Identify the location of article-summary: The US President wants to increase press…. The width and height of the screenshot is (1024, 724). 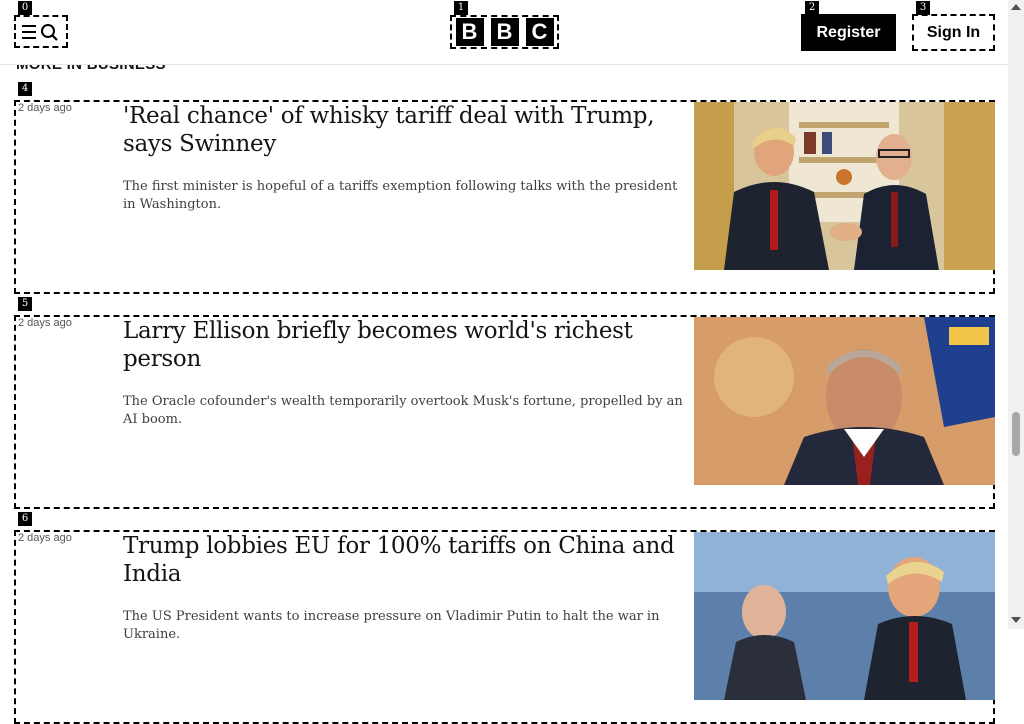
(391, 625).